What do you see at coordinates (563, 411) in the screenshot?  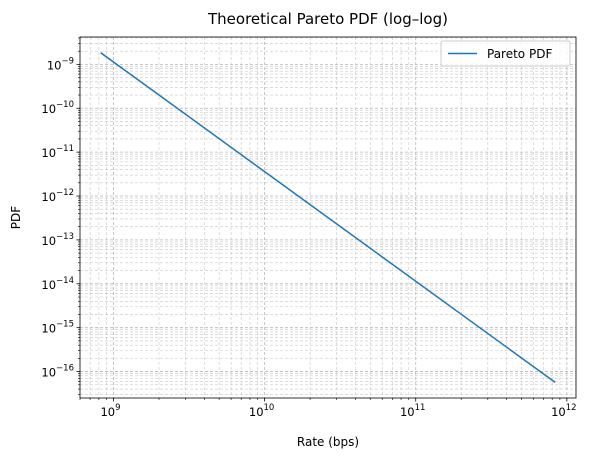 I see `x-tick-label: 1012` at bounding box center [563, 411].